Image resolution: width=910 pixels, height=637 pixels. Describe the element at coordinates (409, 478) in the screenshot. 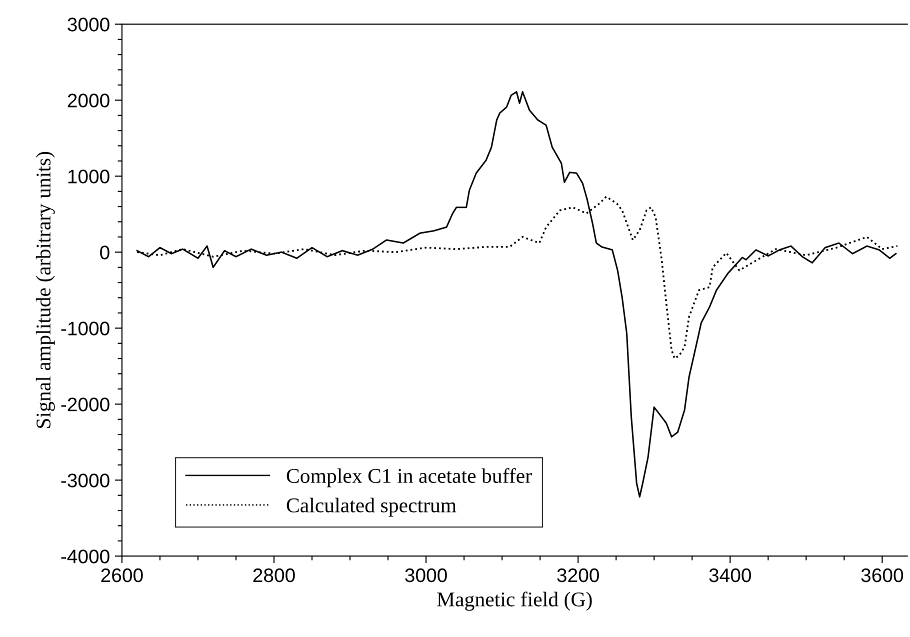

I see `legend-label: Complex C1 in acetate buffer` at that location.